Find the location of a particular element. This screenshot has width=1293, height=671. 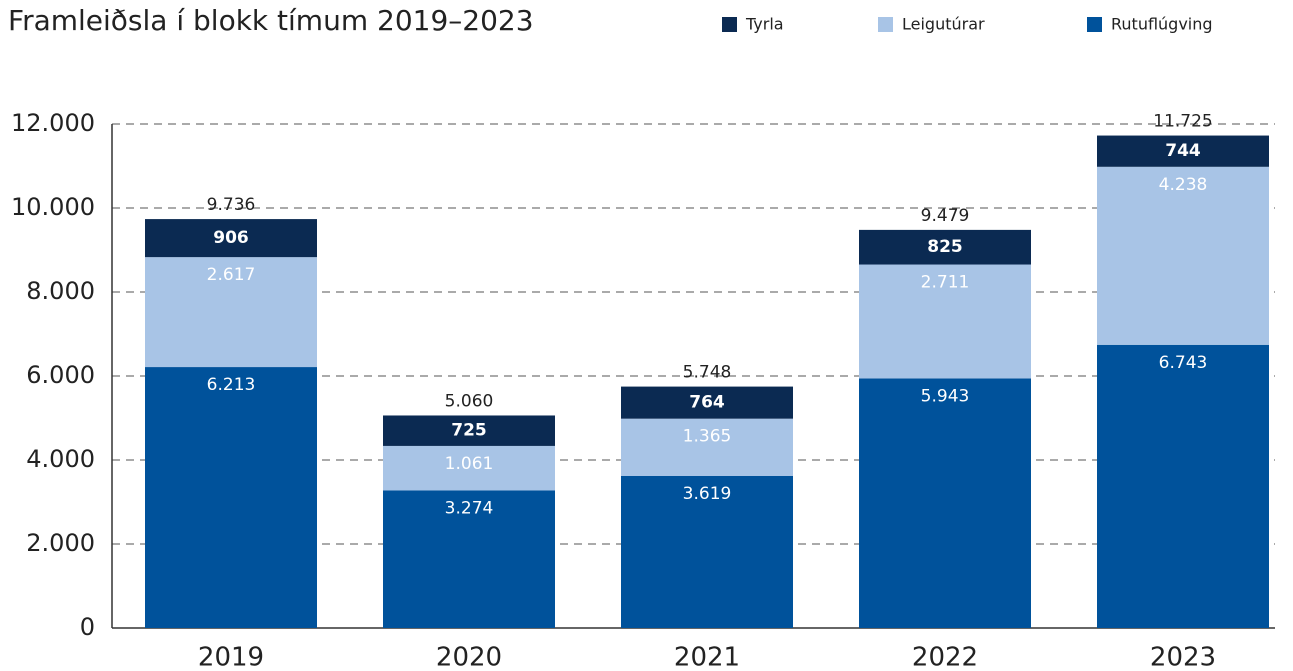

value-label: 764 is located at coordinates (707, 403).